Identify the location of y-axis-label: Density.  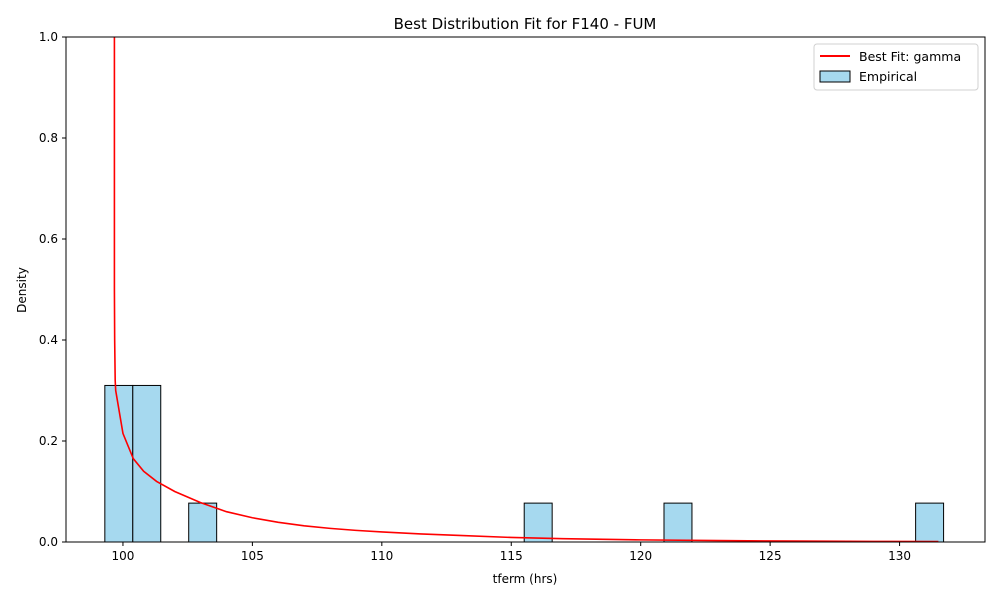
(22, 290).